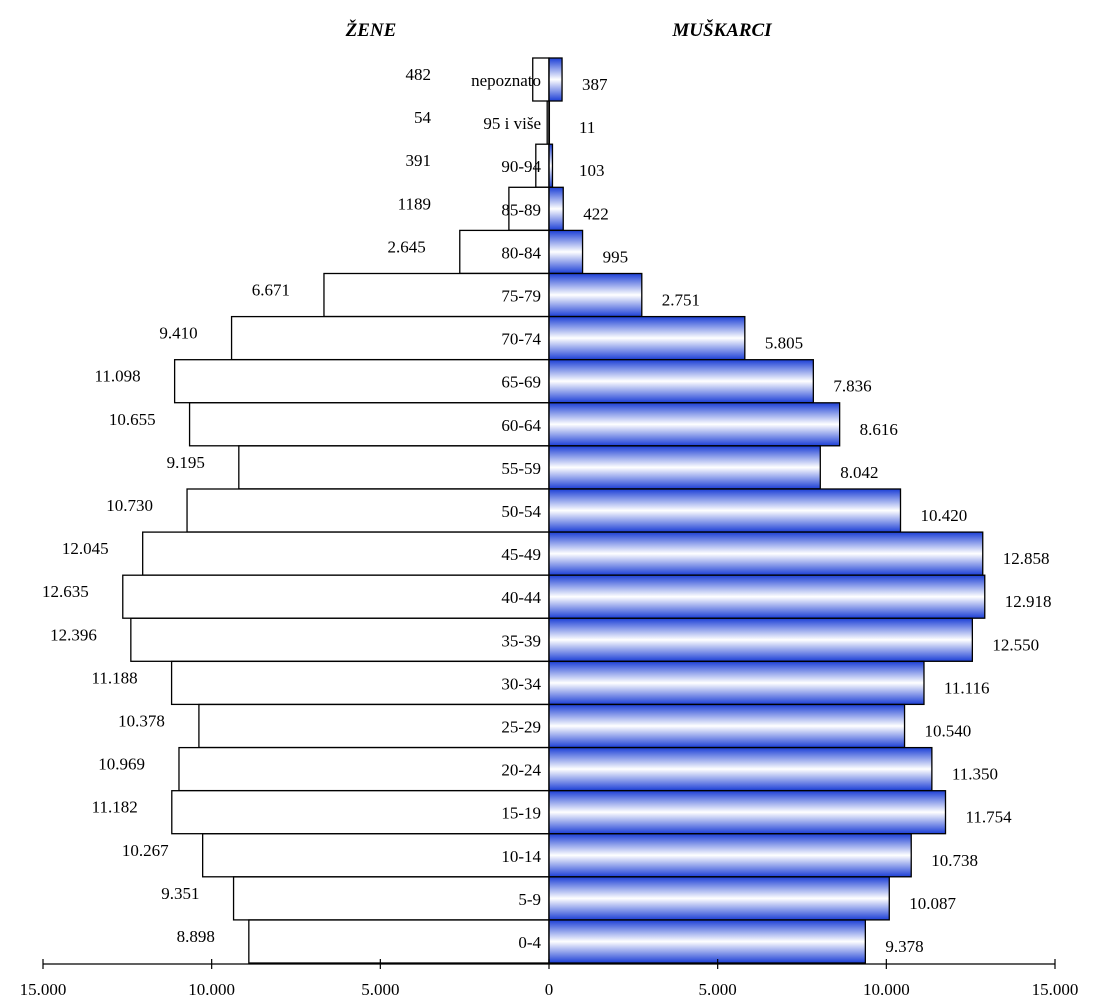  Describe the element at coordinates (114, 677) in the screenshot. I see `female-value-label: 11.188` at that location.